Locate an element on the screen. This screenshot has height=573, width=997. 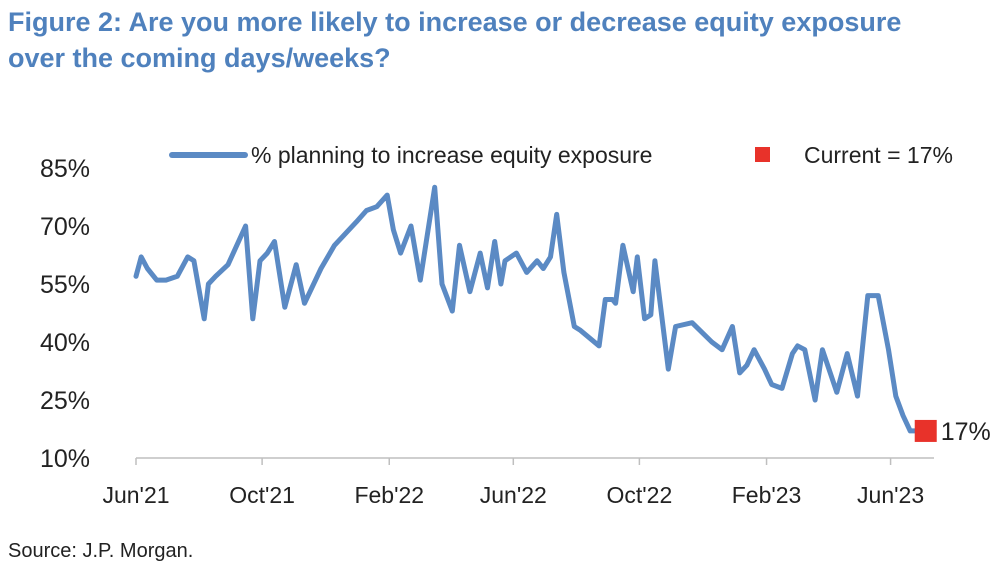
y-tick-label: 85% is located at coordinates (65, 169).